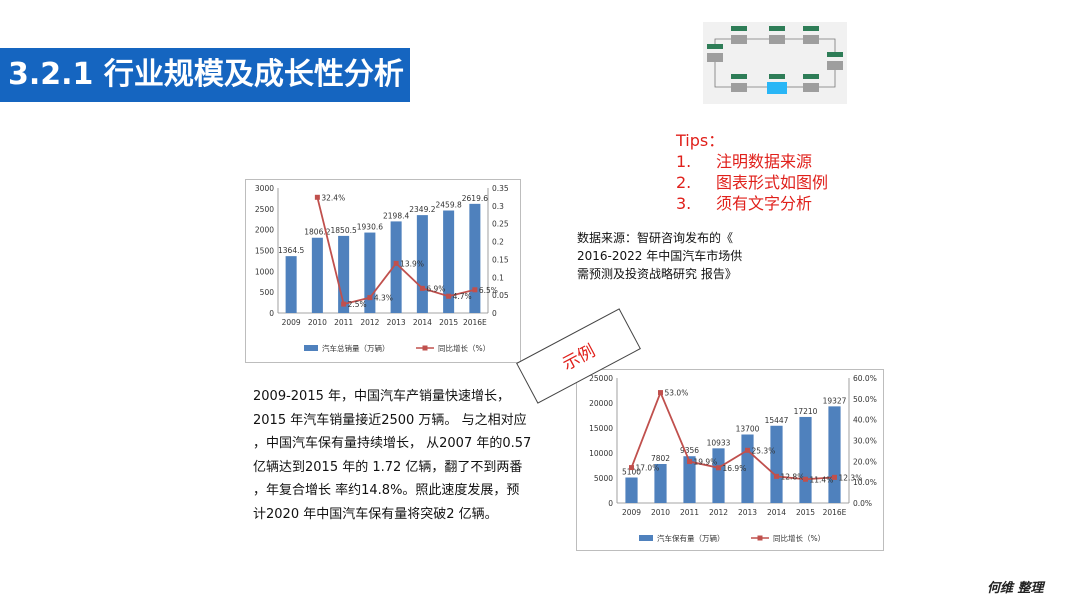 This screenshot has width=1080, height=608. What do you see at coordinates (488, 290) in the screenshot?
I see `growth-value-label: 6.5%` at bounding box center [488, 290].